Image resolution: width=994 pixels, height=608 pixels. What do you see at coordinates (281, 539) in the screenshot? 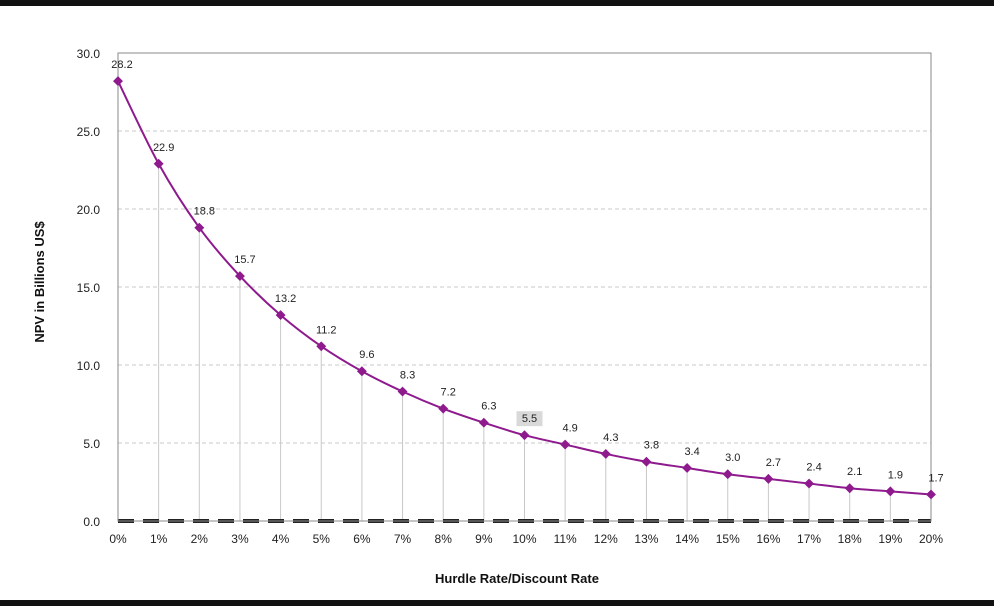
I see `x-tick-label: 4%` at bounding box center [281, 539].